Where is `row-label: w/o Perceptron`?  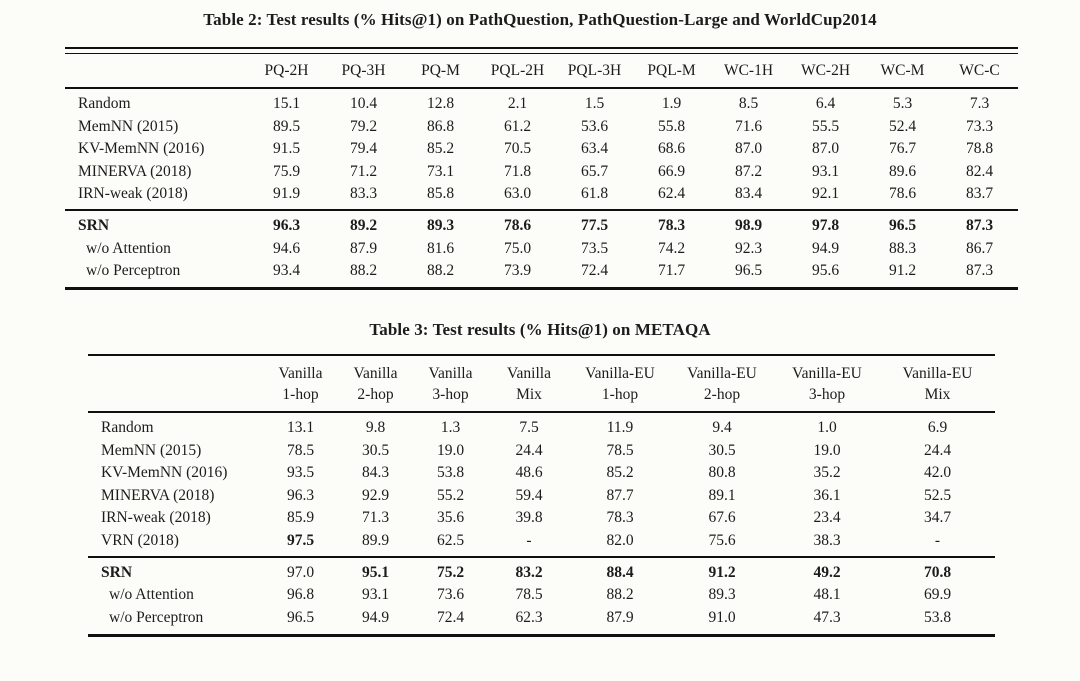
row-label: w/o Perceptron is located at coordinates (175, 621).